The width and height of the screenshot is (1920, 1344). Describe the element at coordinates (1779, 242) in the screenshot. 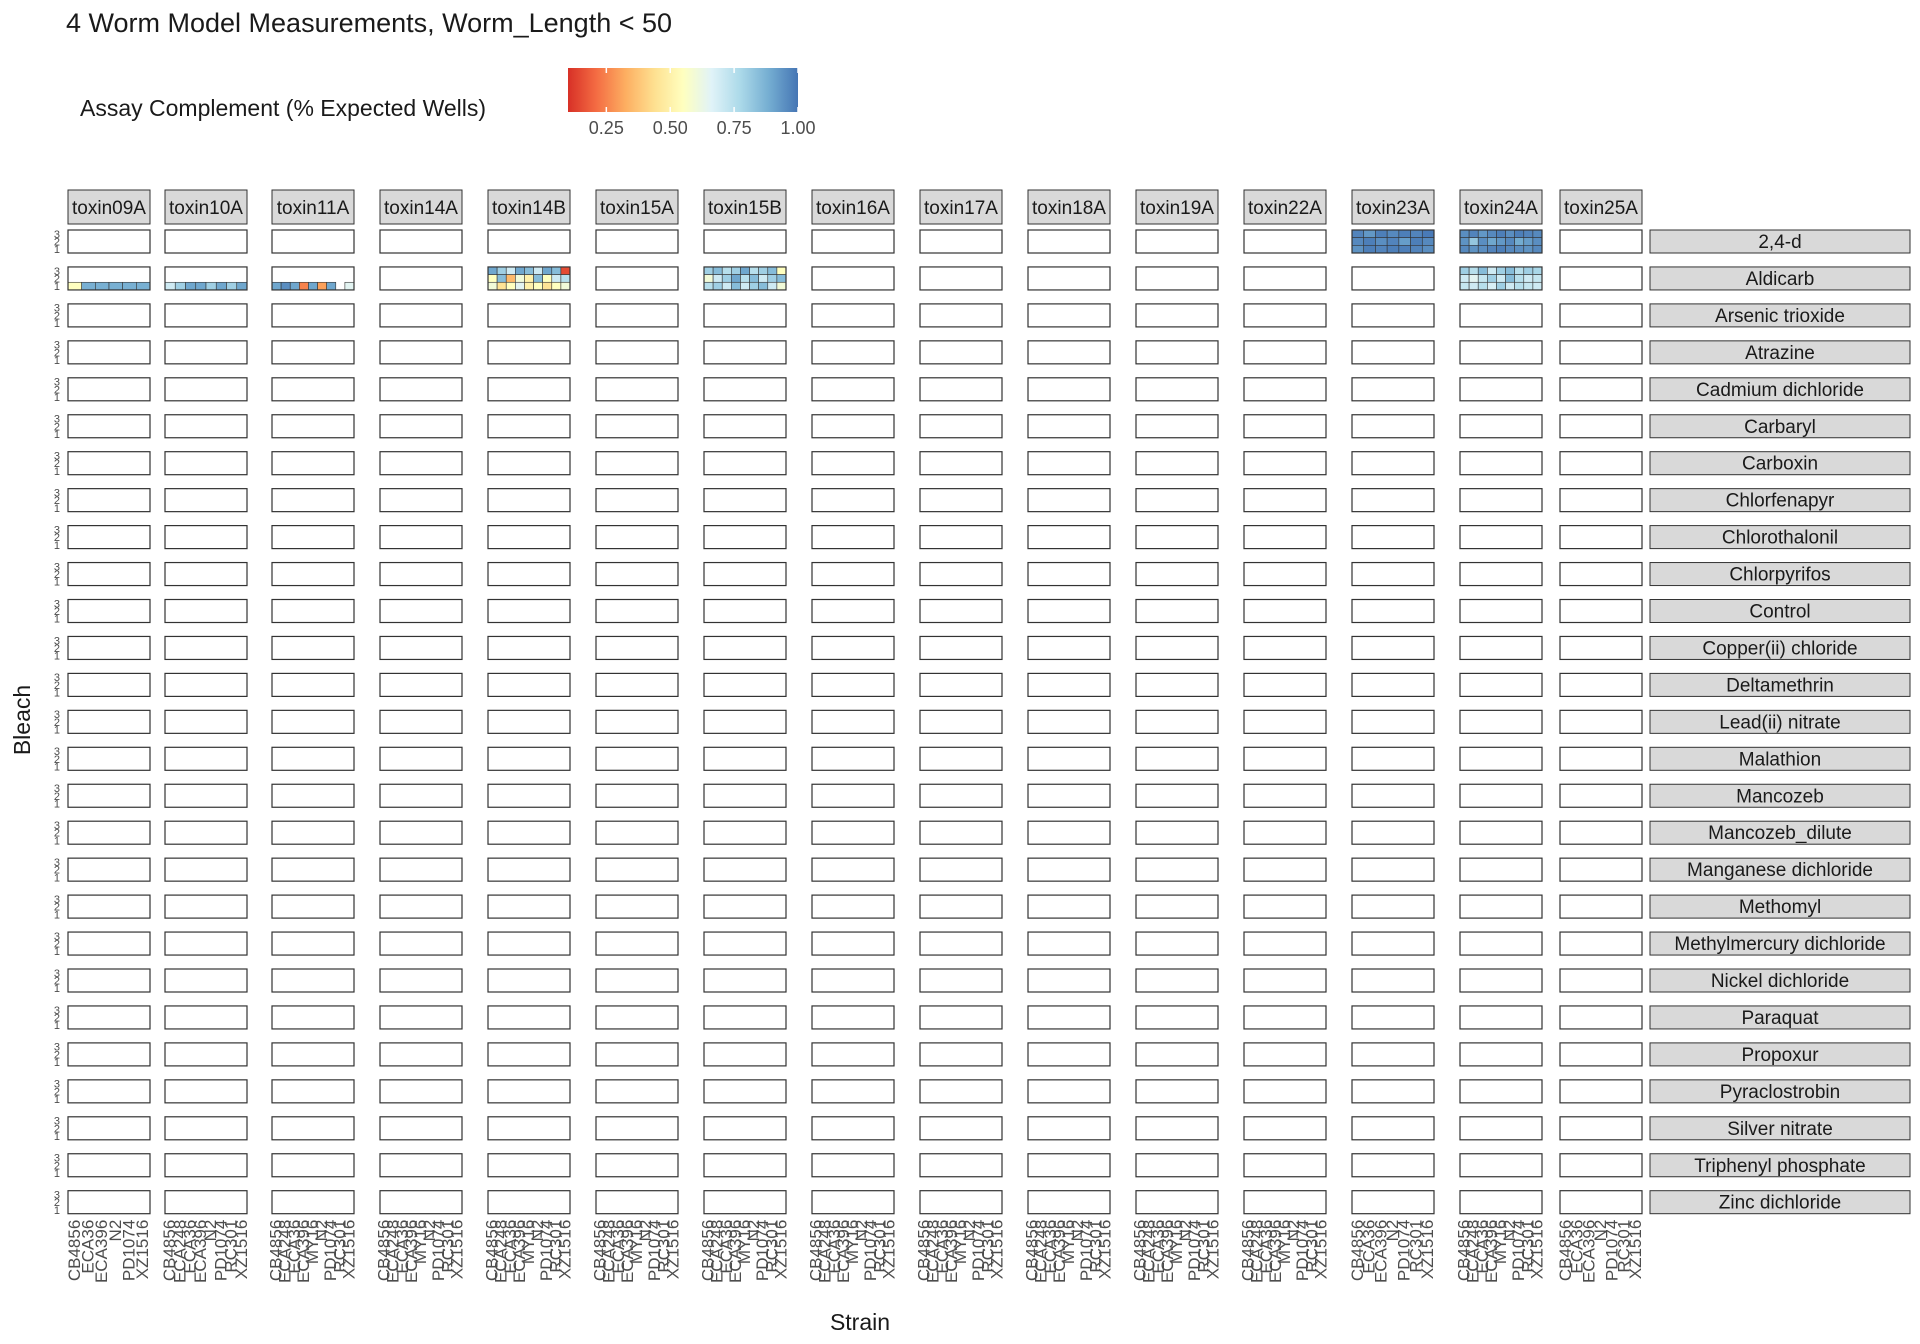

I see `facet-row-label: 2,4-d` at that location.